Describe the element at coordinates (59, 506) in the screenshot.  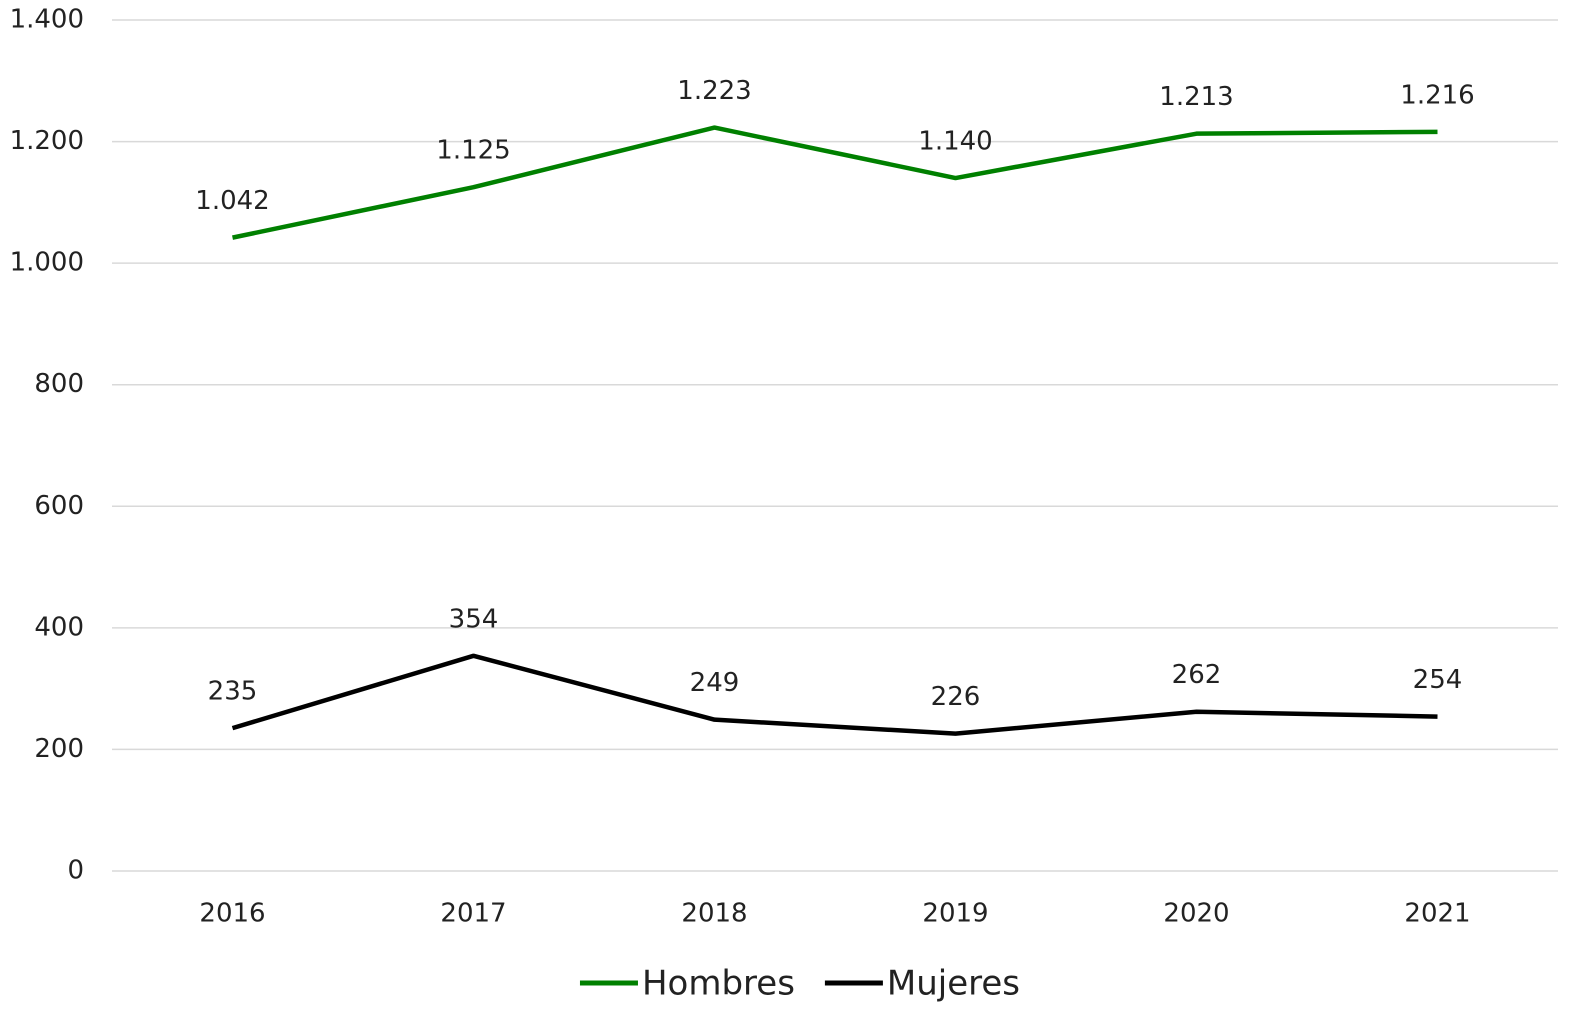
I see `y-tick-label: 600` at that location.